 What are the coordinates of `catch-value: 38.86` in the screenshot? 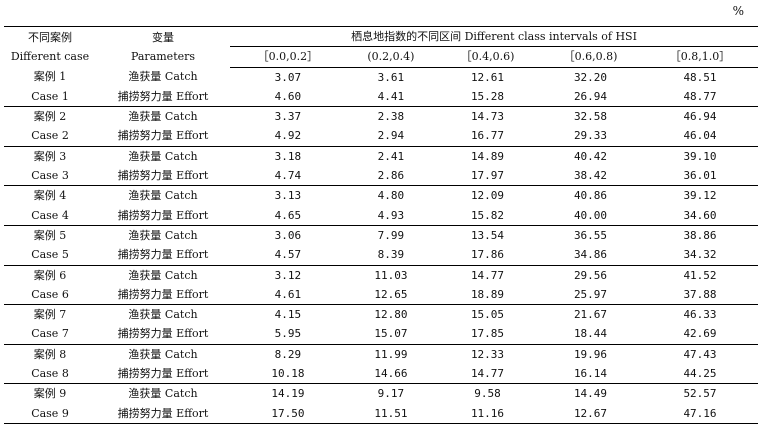 It's located at (700, 235).